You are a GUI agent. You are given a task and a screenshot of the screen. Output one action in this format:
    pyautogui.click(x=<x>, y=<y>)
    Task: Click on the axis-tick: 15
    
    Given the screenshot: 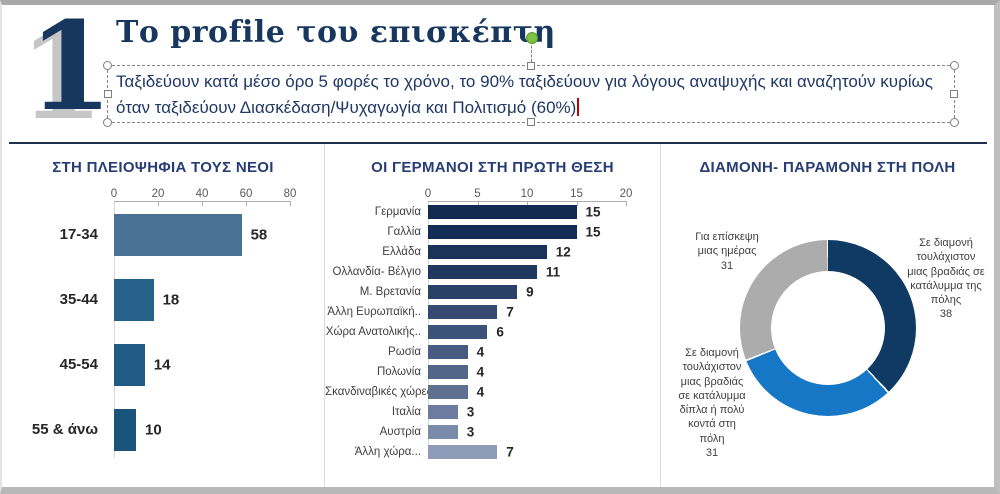 What is the action you would take?
    pyautogui.click(x=576, y=197)
    